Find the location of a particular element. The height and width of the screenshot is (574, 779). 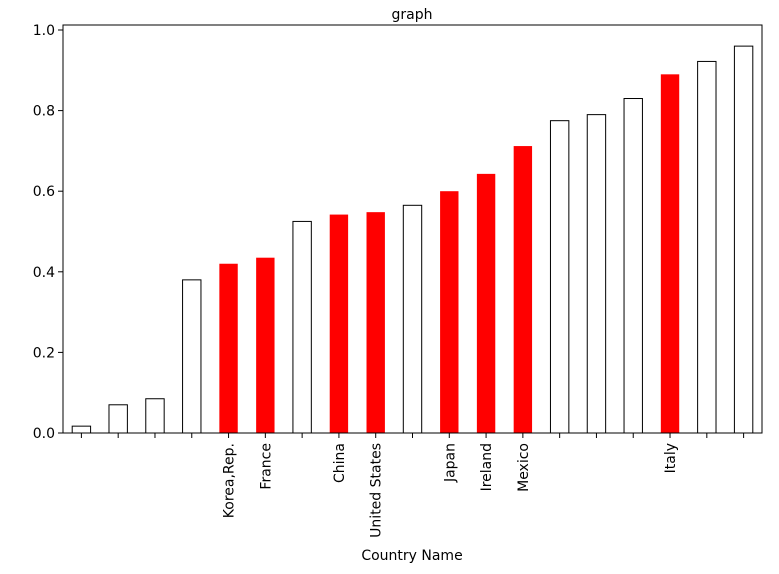

x-tick-label: Korea,Rep. is located at coordinates (230, 480).